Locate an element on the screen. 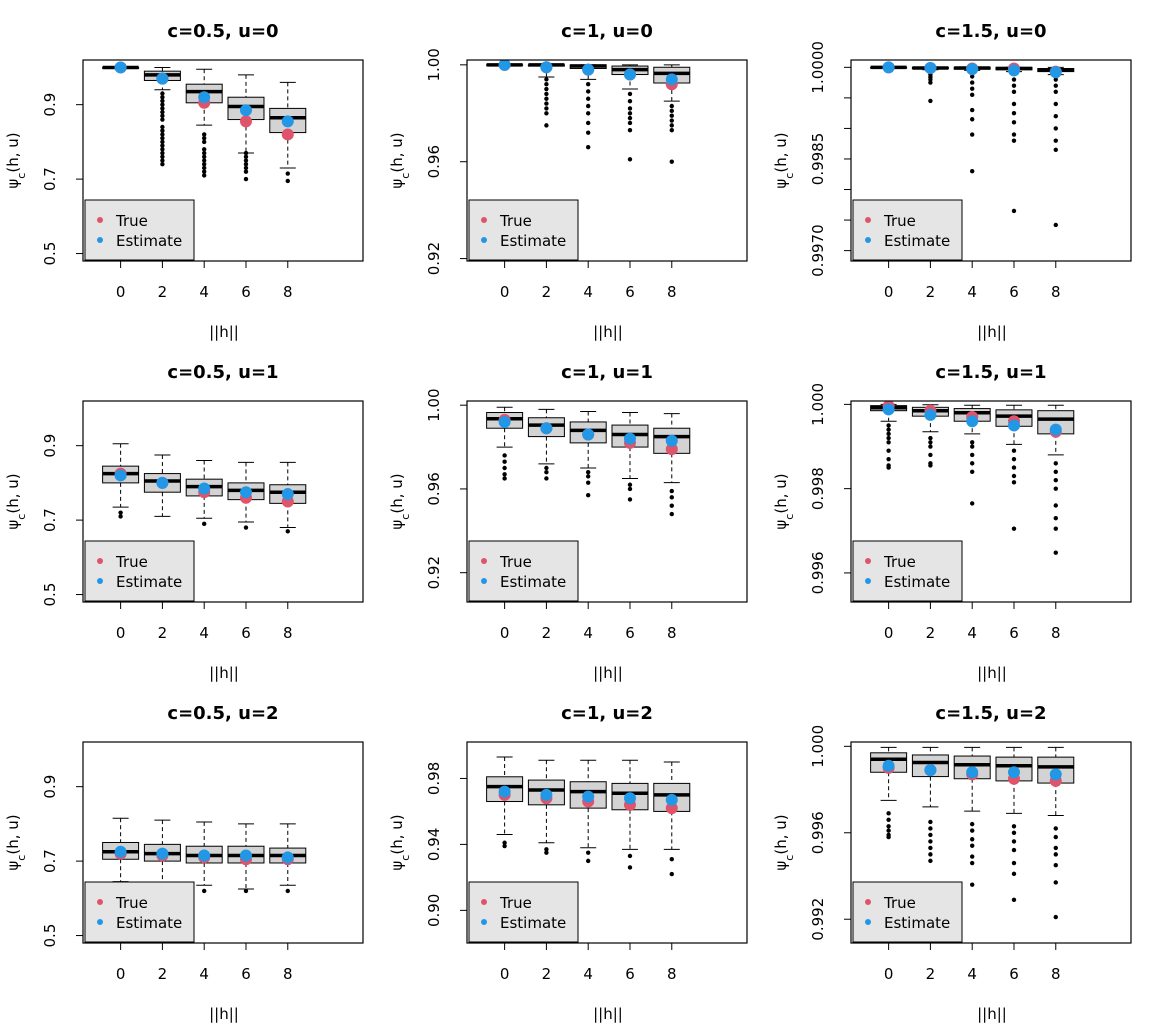 The width and height of the screenshot is (1152, 1028). panel-title: c=1, u=0 is located at coordinates (607, 31).